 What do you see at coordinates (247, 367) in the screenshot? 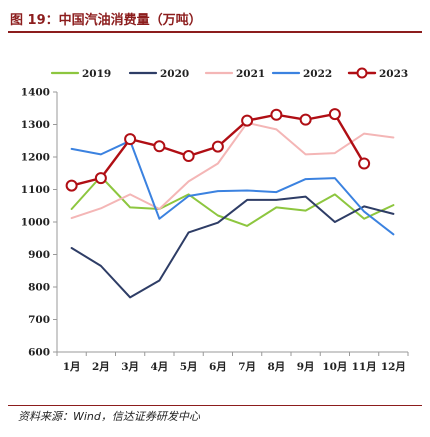
I see `x-tick-label: 7月` at bounding box center [247, 367].